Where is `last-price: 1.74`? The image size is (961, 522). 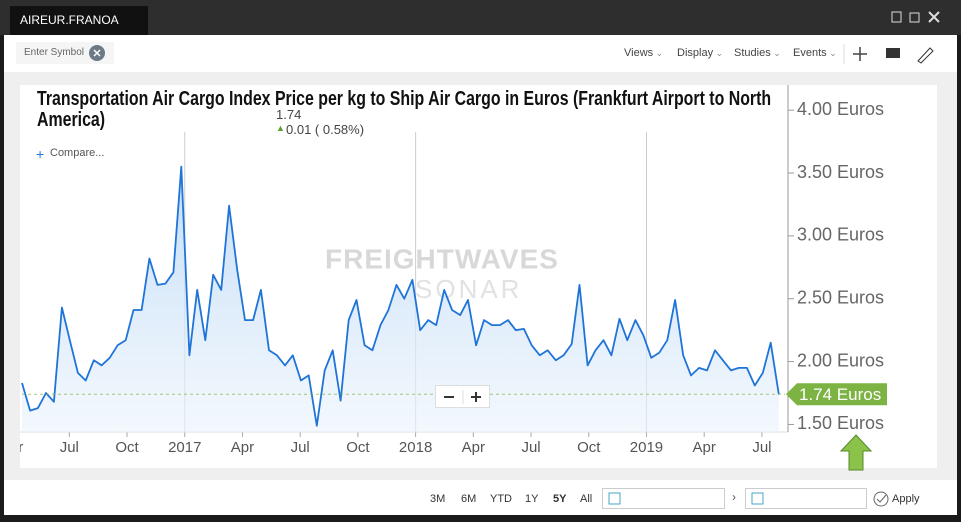
last-price: 1.74 is located at coordinates (289, 114).